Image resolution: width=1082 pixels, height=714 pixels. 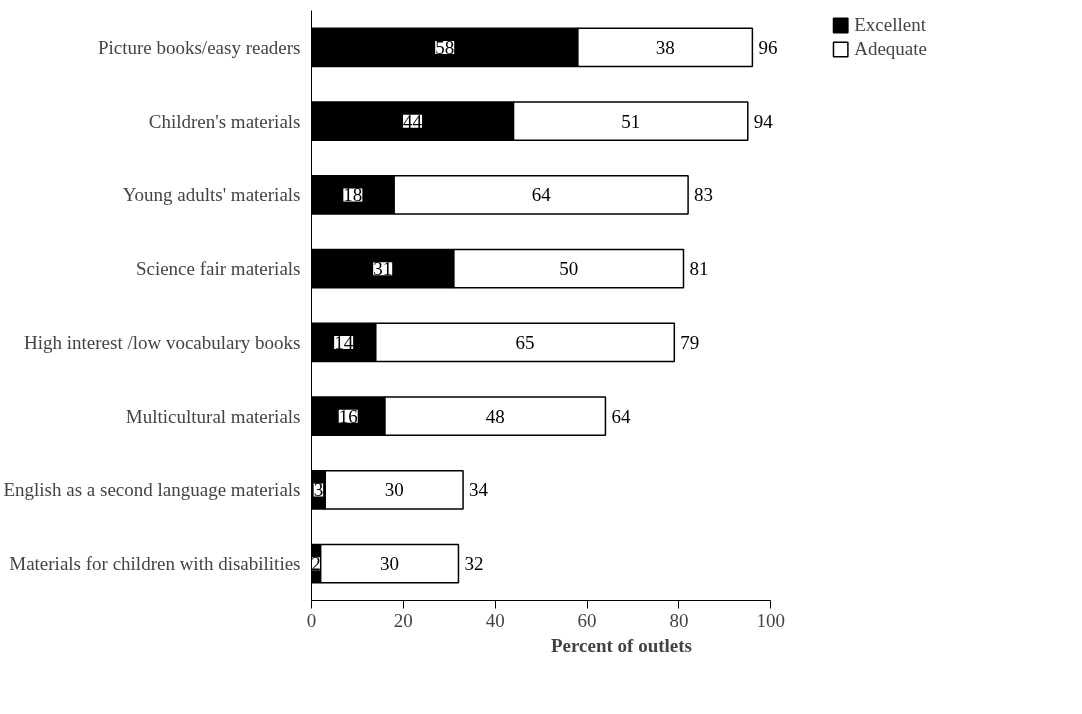 I want to click on y-tick-label: High interest /low vocabulary books, so click(x=162, y=342).